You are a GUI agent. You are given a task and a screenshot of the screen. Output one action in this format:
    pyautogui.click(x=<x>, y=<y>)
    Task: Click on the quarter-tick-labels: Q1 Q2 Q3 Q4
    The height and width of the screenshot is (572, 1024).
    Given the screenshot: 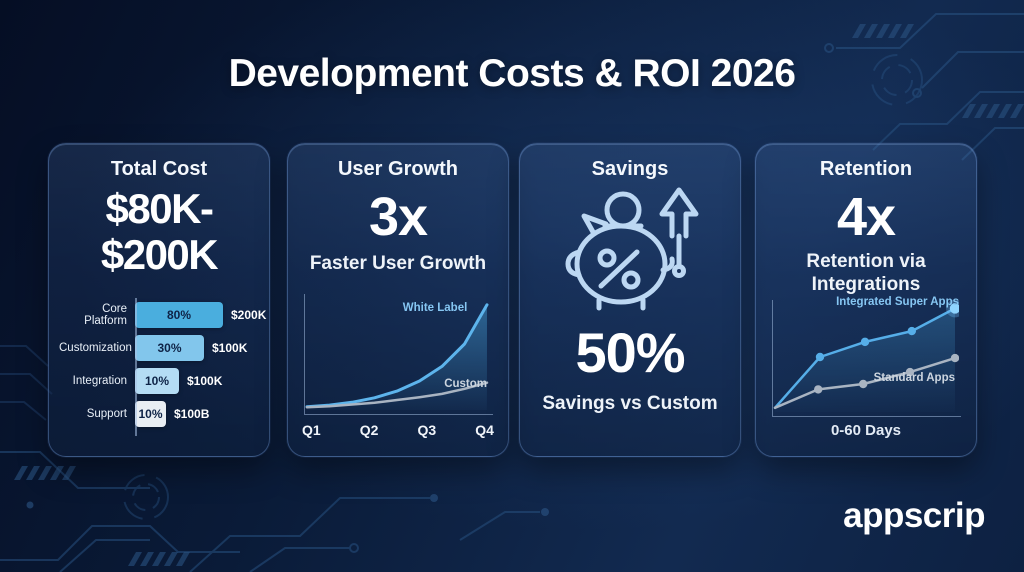 What is the action you would take?
    pyautogui.click(x=398, y=430)
    